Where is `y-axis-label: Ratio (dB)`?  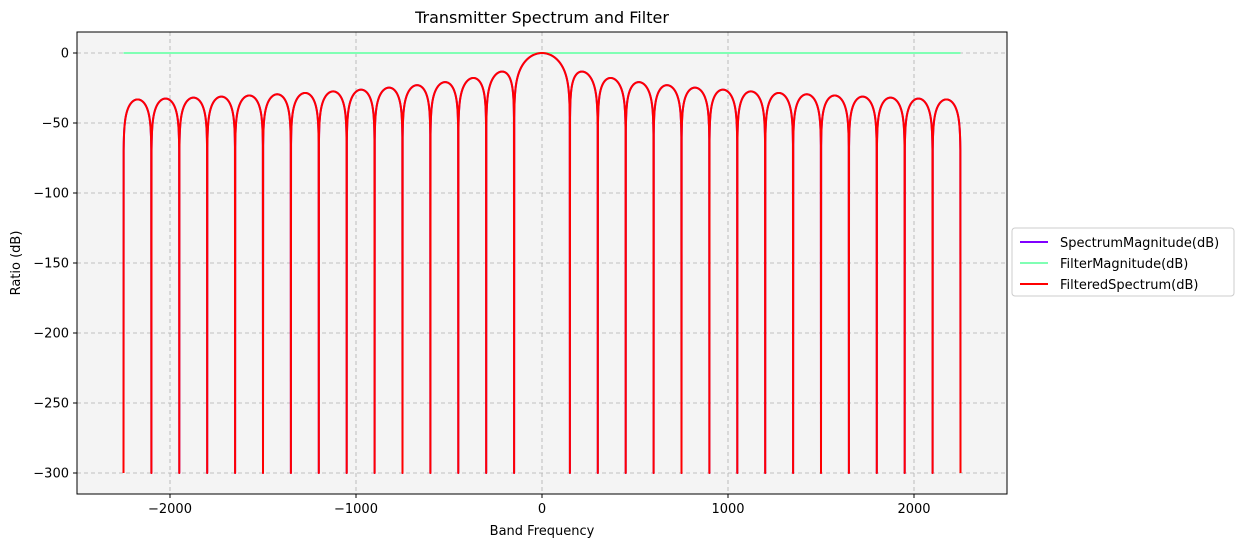 y-axis-label: Ratio (dB) is located at coordinates (16, 263).